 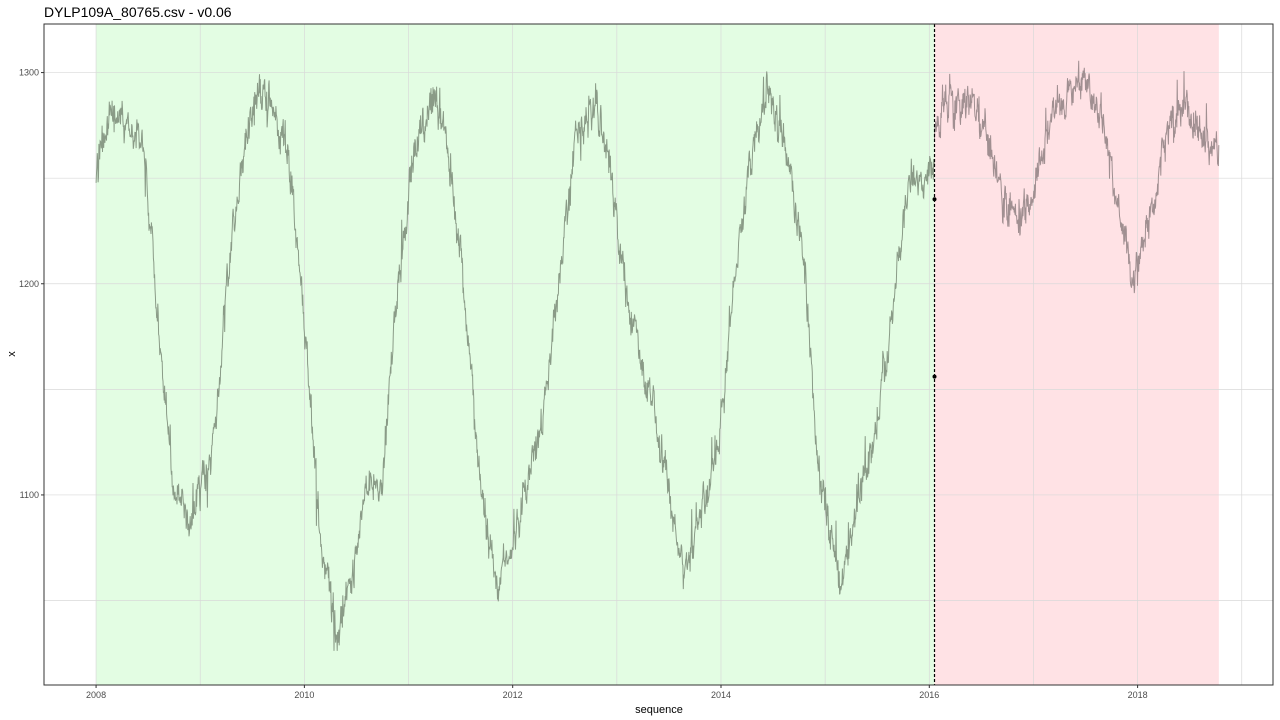 What do you see at coordinates (29, 284) in the screenshot?
I see `y-tick-label: 1200` at bounding box center [29, 284].